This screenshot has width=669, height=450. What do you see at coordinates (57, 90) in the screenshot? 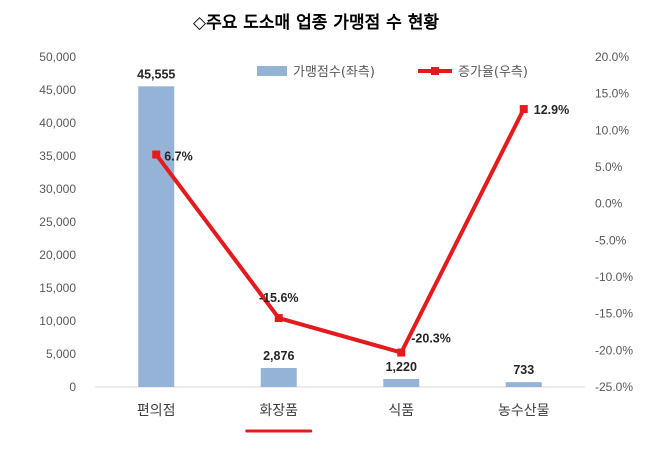
I see `left-tick-label: 45,000` at bounding box center [57, 90].